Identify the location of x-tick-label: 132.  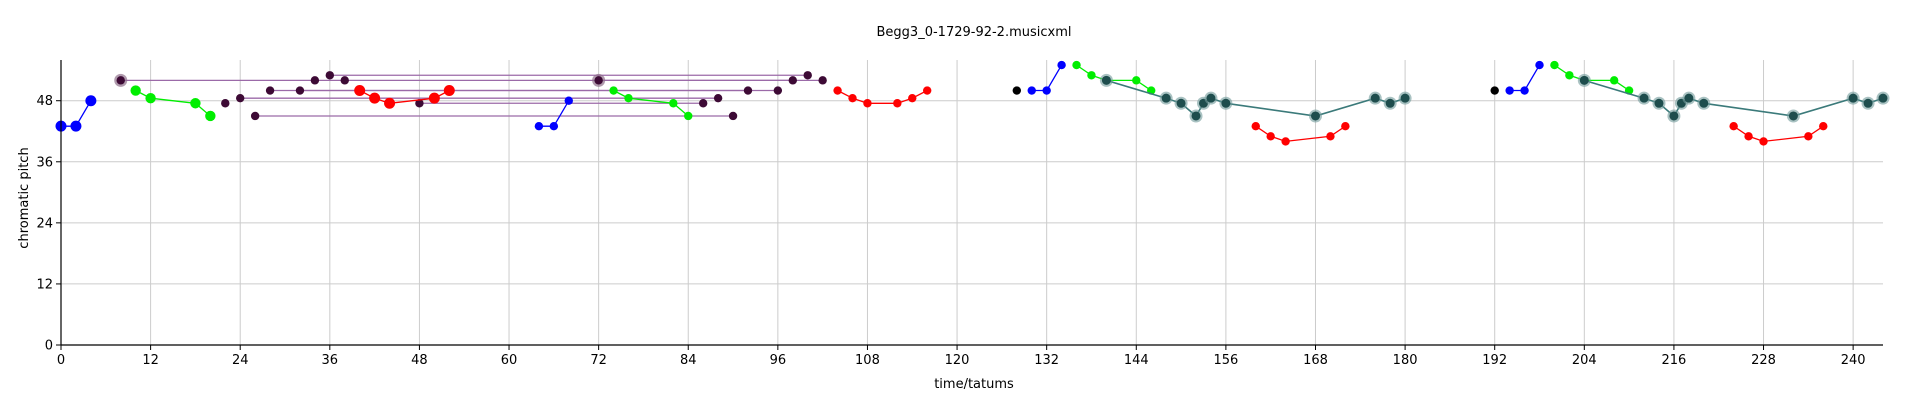
(1046, 360).